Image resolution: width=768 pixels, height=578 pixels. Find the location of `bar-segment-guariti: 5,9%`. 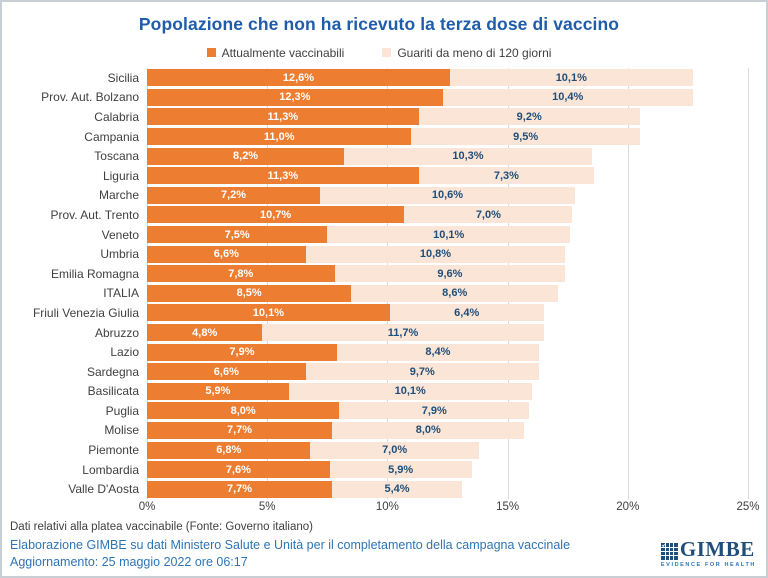

bar-segment-guariti: 5,9% is located at coordinates (400, 470).